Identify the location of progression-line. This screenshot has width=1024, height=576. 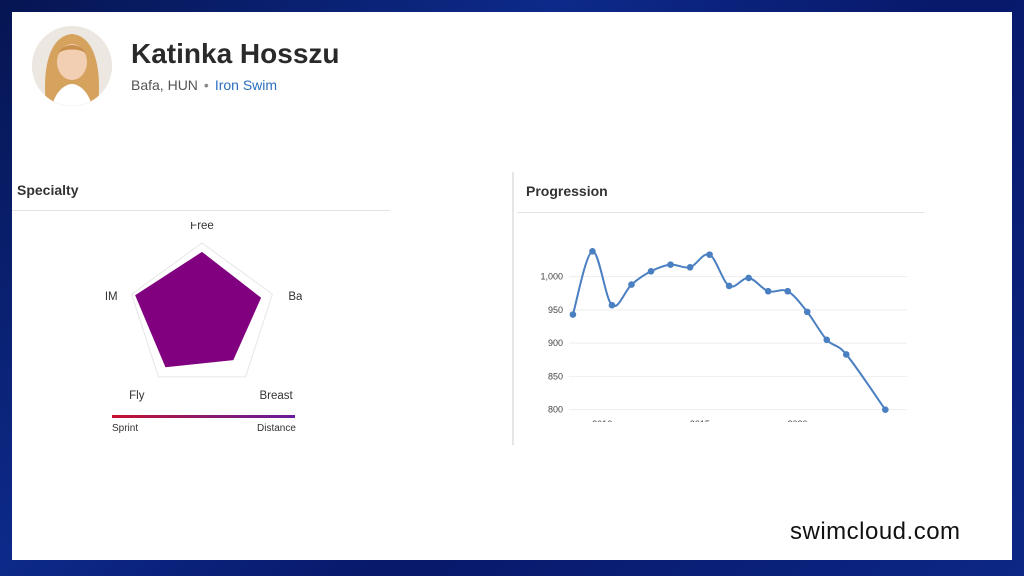
(729, 330).